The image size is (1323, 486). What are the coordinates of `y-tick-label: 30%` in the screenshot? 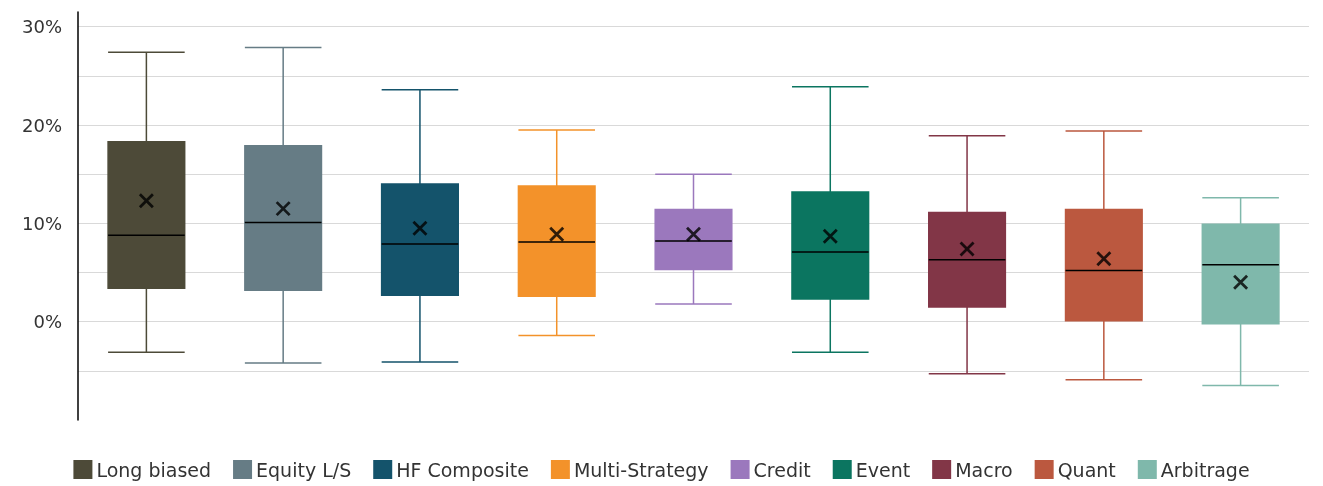 It's located at (41, 27).